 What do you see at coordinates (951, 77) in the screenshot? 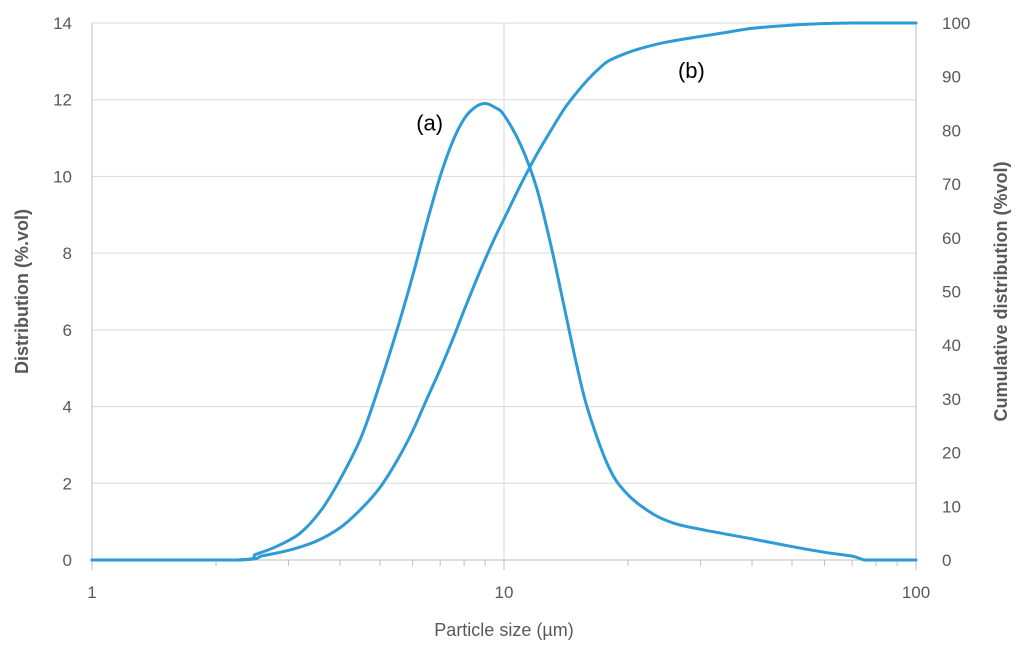
I see `y-tick-label-right: 90` at bounding box center [951, 77].